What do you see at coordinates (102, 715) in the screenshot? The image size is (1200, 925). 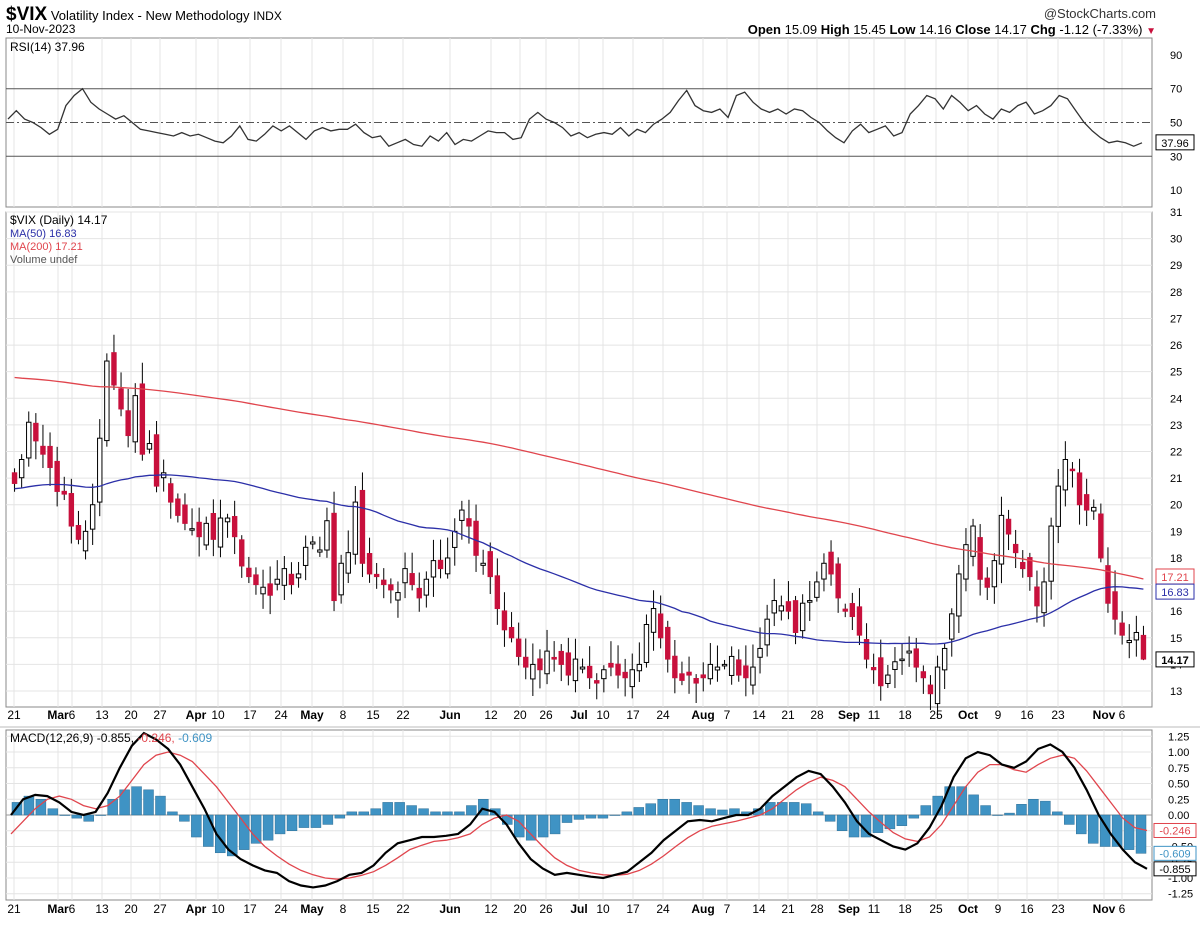 I see `x-label-top-3: 13` at bounding box center [102, 715].